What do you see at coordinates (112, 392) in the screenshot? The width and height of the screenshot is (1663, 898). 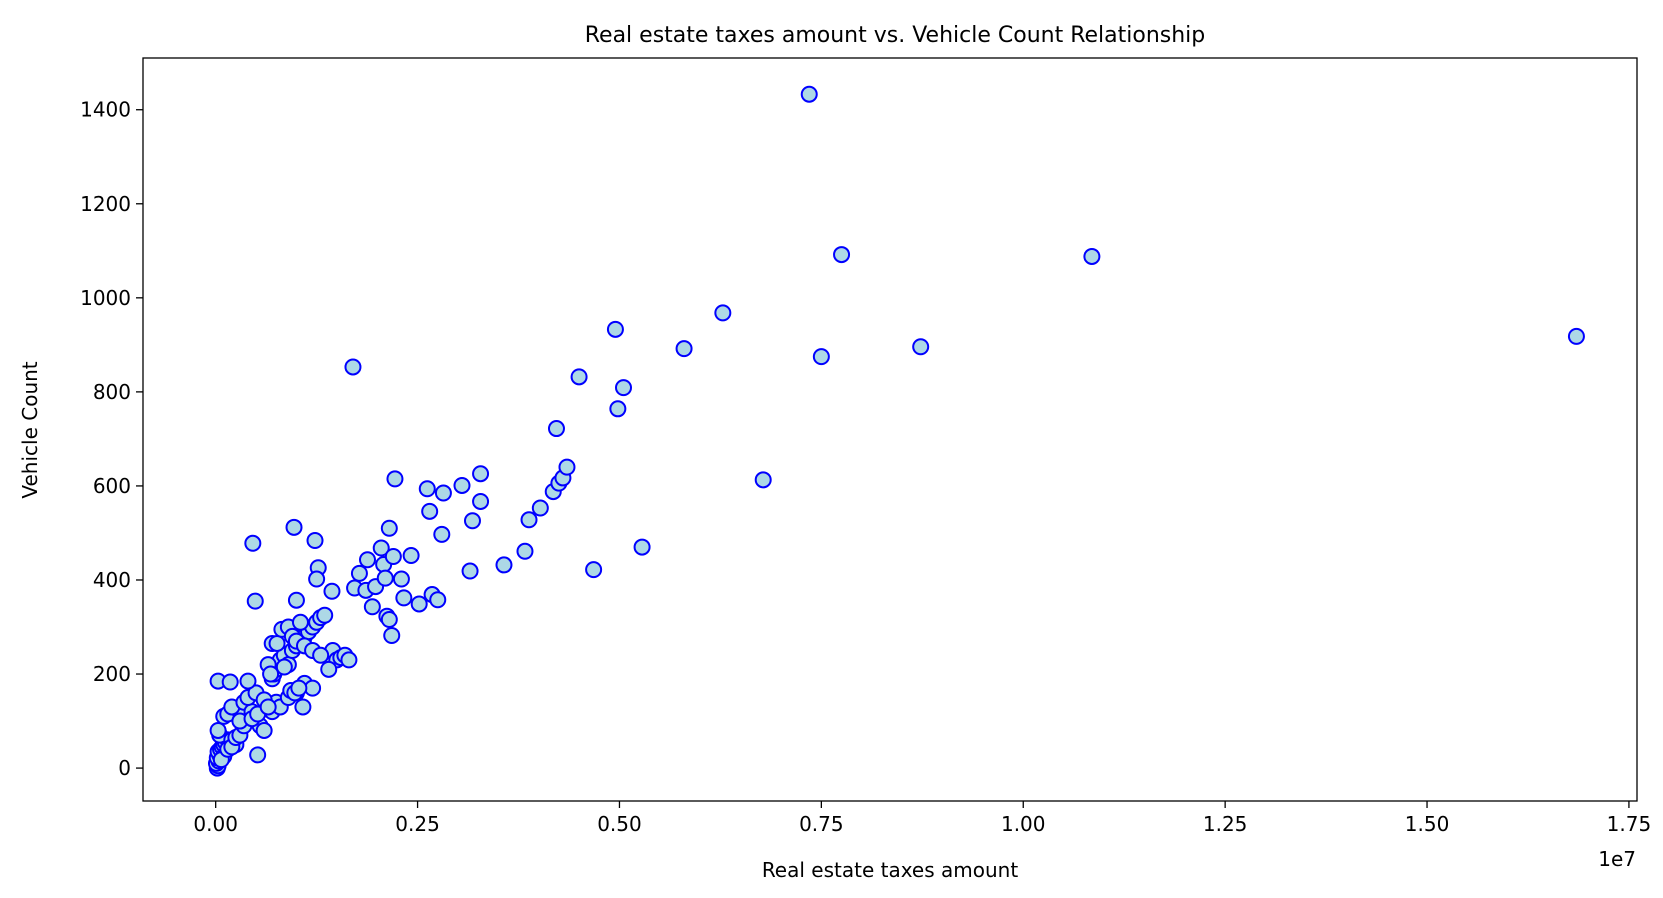 I see `y-tick-label: 800` at bounding box center [112, 392].